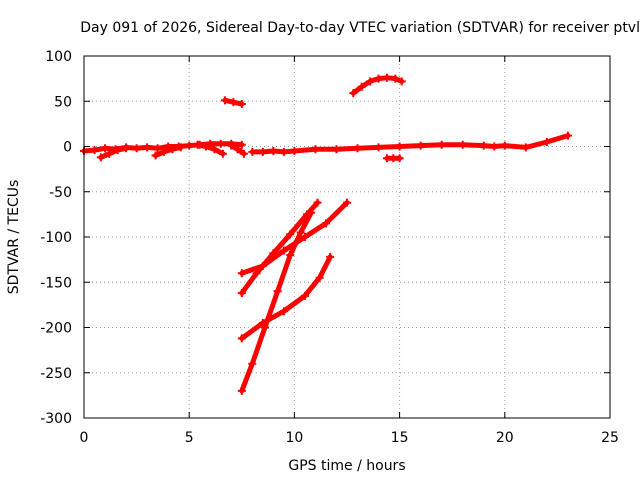  What do you see at coordinates (58, 57) in the screenshot?
I see `y-tick-label: 100` at bounding box center [58, 57].